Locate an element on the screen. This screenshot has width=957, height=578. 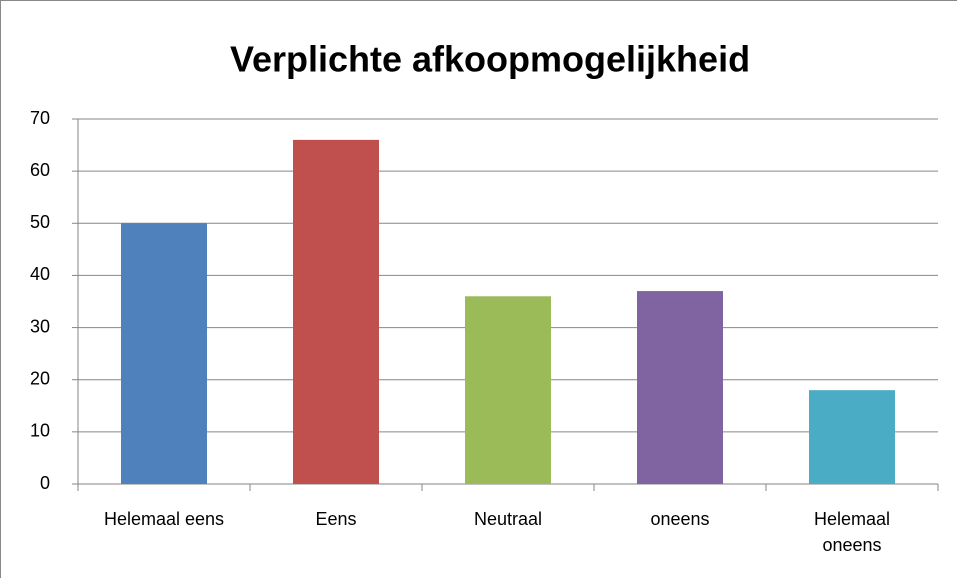
x-tick-label: Helemaal eens is located at coordinates (164, 519).